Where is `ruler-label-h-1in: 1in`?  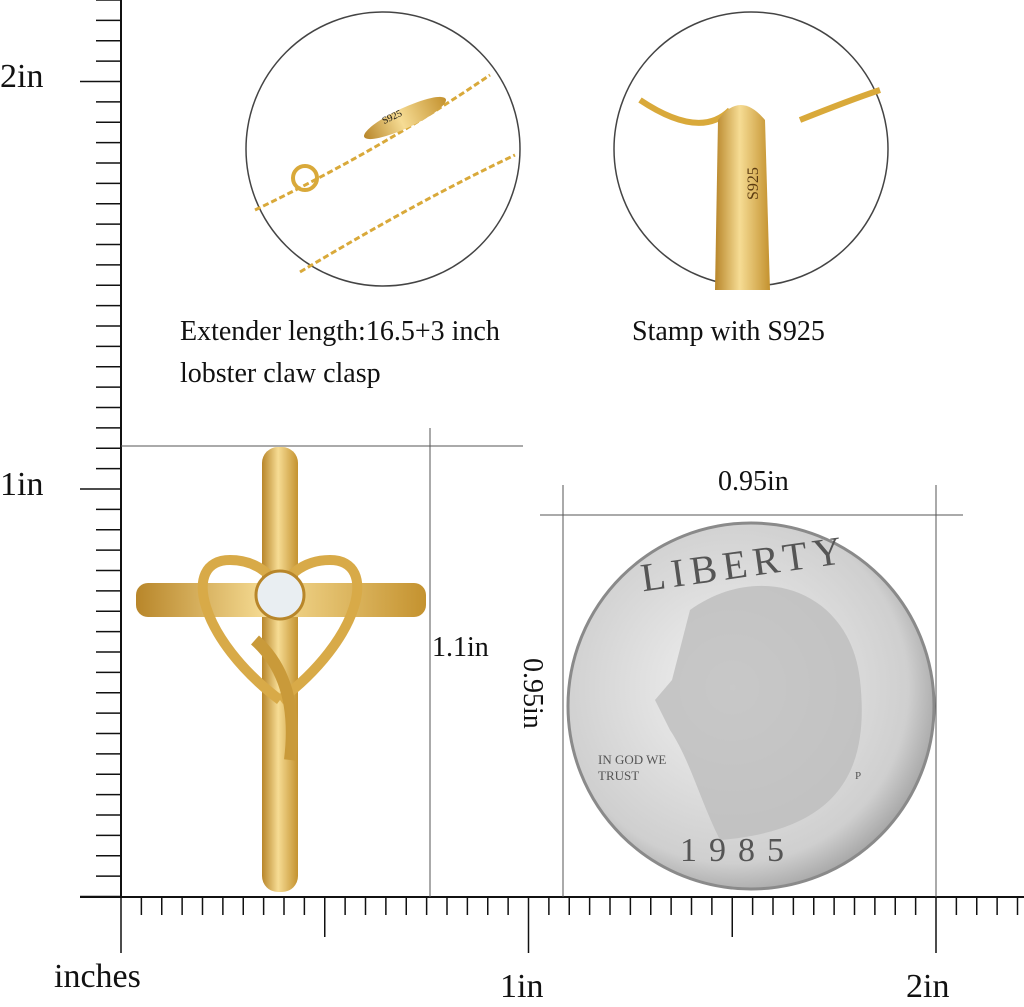 ruler-label-h-1in: 1in is located at coordinates (522, 986).